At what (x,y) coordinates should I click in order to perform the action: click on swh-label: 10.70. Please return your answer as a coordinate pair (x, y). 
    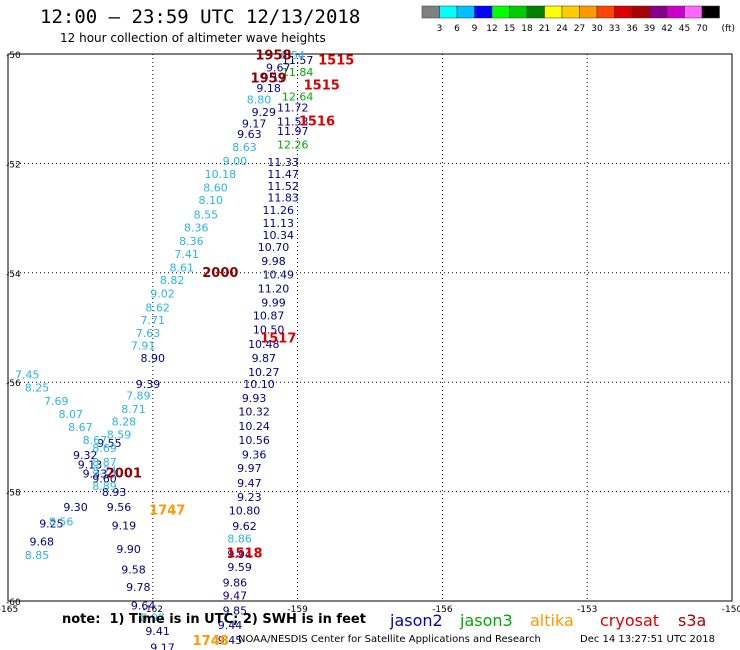
    Looking at the image, I should click on (274, 247).